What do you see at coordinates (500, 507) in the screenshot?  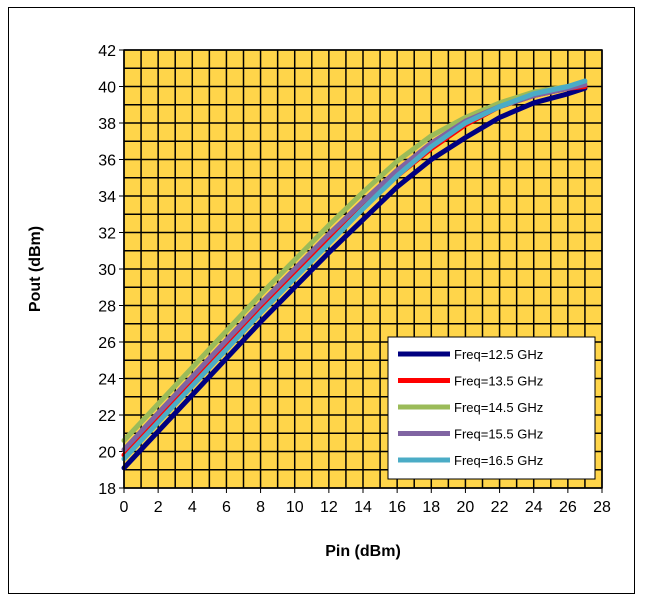 I see `x-tick-label: 22` at bounding box center [500, 507].